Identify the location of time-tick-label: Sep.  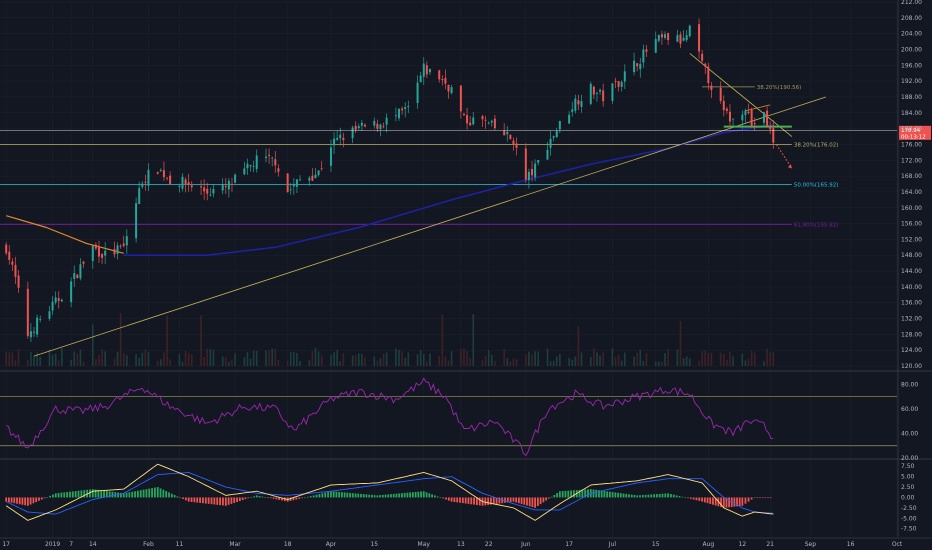
(811, 544).